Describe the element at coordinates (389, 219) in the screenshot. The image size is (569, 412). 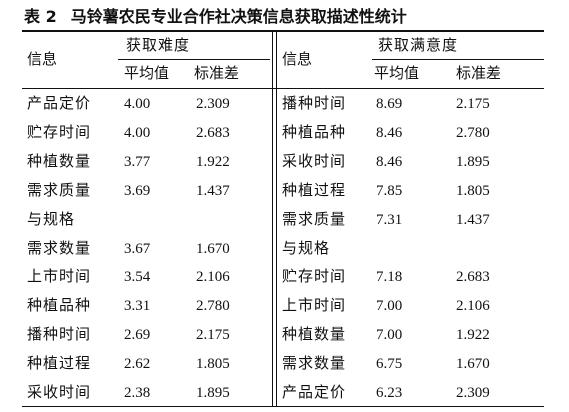
I see `mean-value: 7.31` at that location.